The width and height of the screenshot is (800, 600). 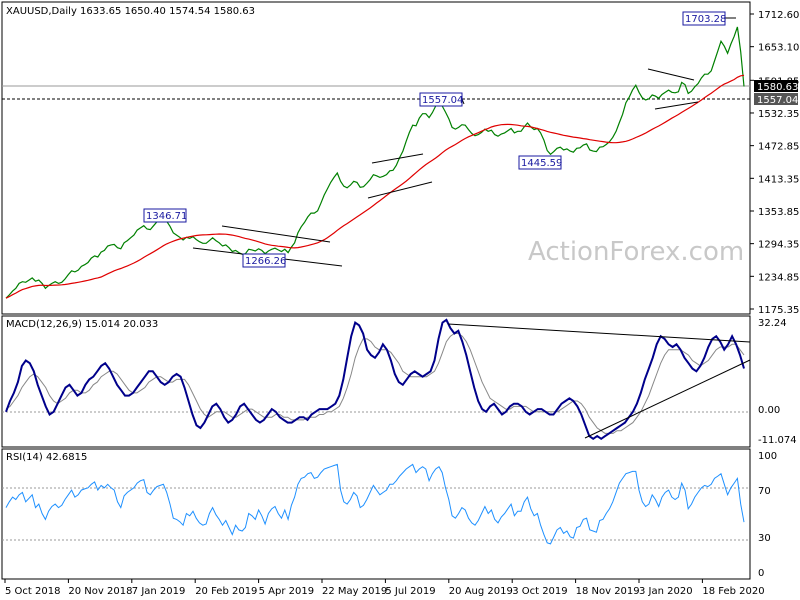 What do you see at coordinates (608, 591) in the screenshot?
I see `x-tick-label: 18 Nov 2019` at bounding box center [608, 591].